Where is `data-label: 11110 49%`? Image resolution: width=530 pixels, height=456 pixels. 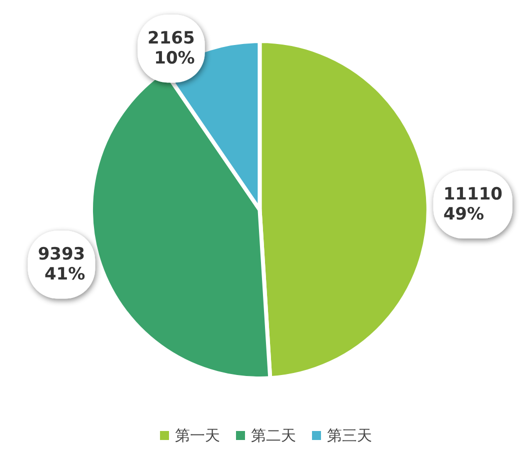 data-label: 11110 49% is located at coordinates (473, 204).